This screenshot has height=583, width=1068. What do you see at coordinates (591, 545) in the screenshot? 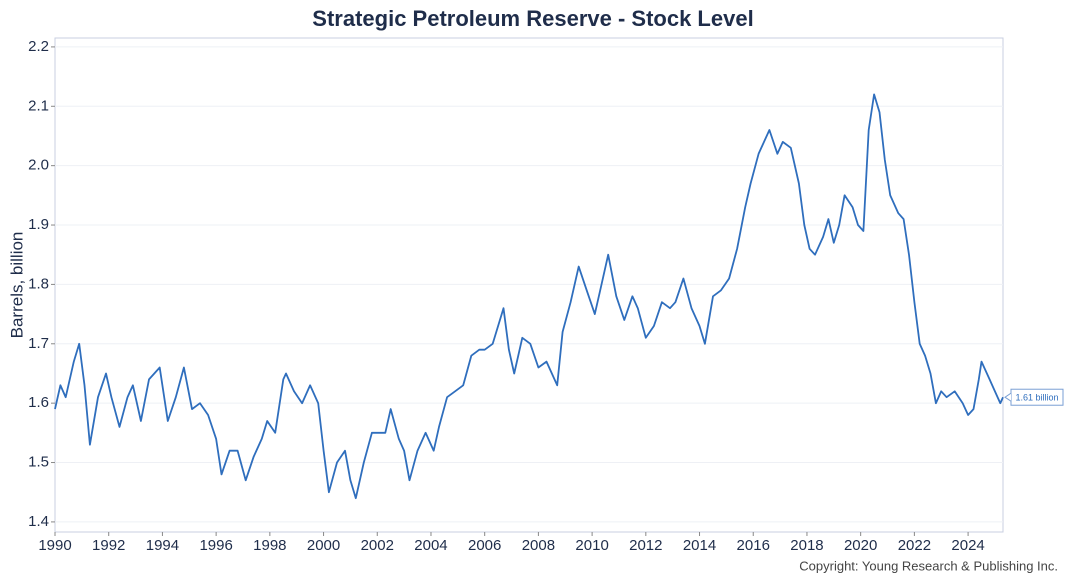
I see `x-tick-label: 2010` at bounding box center [591, 545].